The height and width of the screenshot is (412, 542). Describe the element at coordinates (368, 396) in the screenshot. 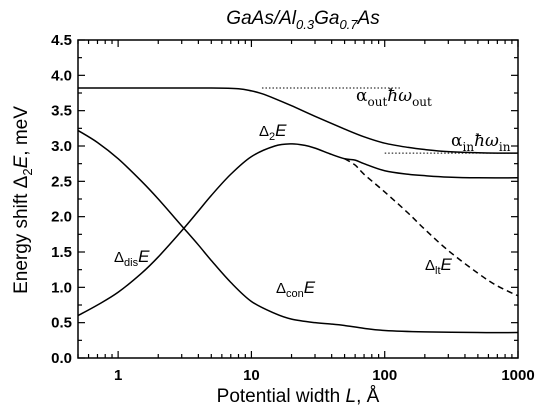

I see `xlabel-suffix: , Å` at that location.